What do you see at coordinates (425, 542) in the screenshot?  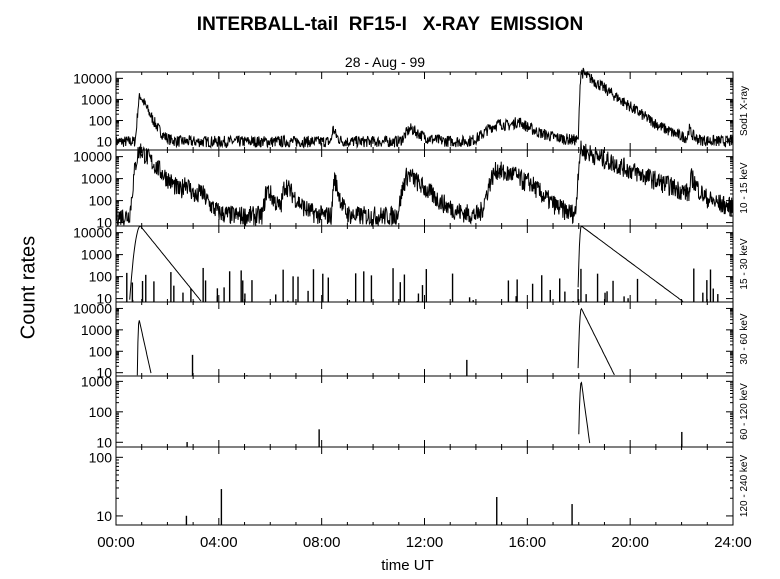 I see `x-tick-label: 12:00` at bounding box center [425, 542].